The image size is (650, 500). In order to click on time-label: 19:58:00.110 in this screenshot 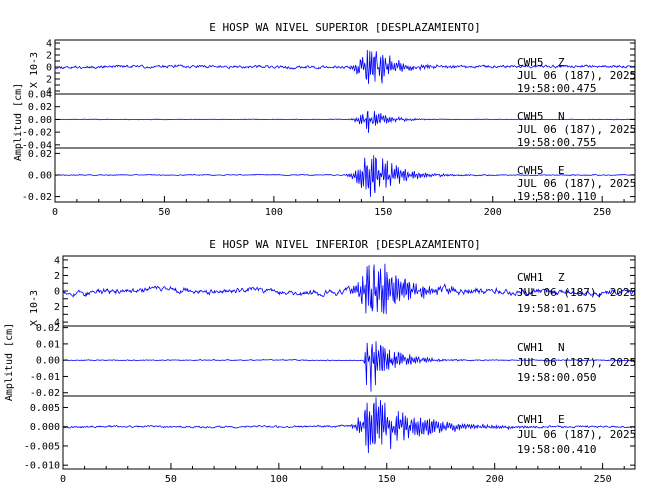, I will do `click(556, 196)`.